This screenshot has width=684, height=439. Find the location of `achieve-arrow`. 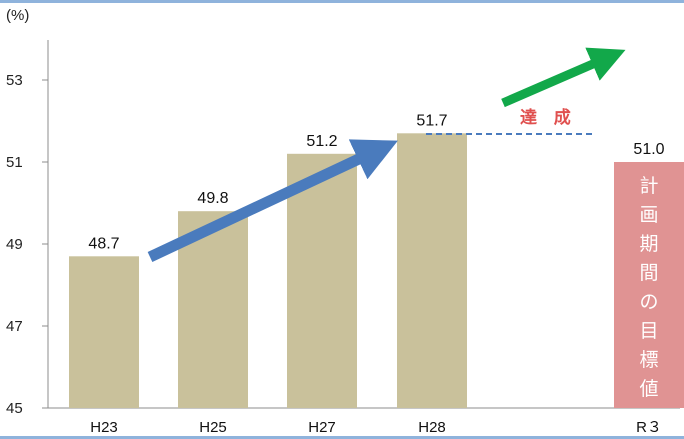

achieve-arrow is located at coordinates (563, 77).